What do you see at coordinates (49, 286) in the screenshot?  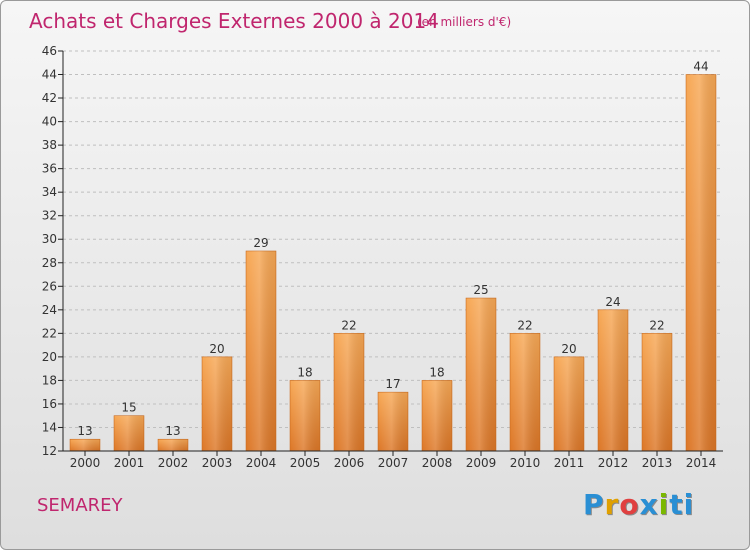 I see `y-tick-label: 26` at bounding box center [49, 286].